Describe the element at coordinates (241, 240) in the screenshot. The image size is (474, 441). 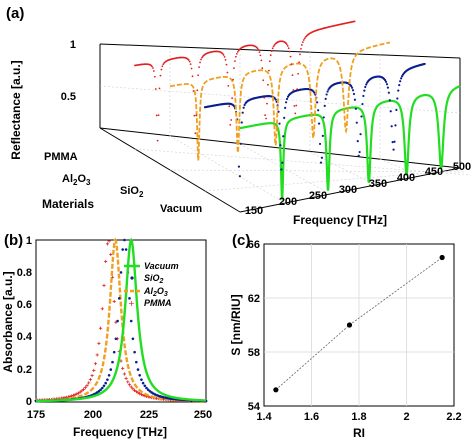
I see `panel-c-label: (c)` at that location.